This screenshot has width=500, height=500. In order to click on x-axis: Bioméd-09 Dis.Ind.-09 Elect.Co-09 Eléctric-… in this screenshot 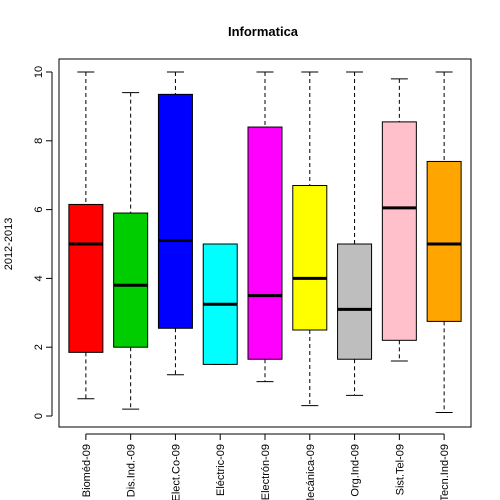, I will do `click(266, 466)`.